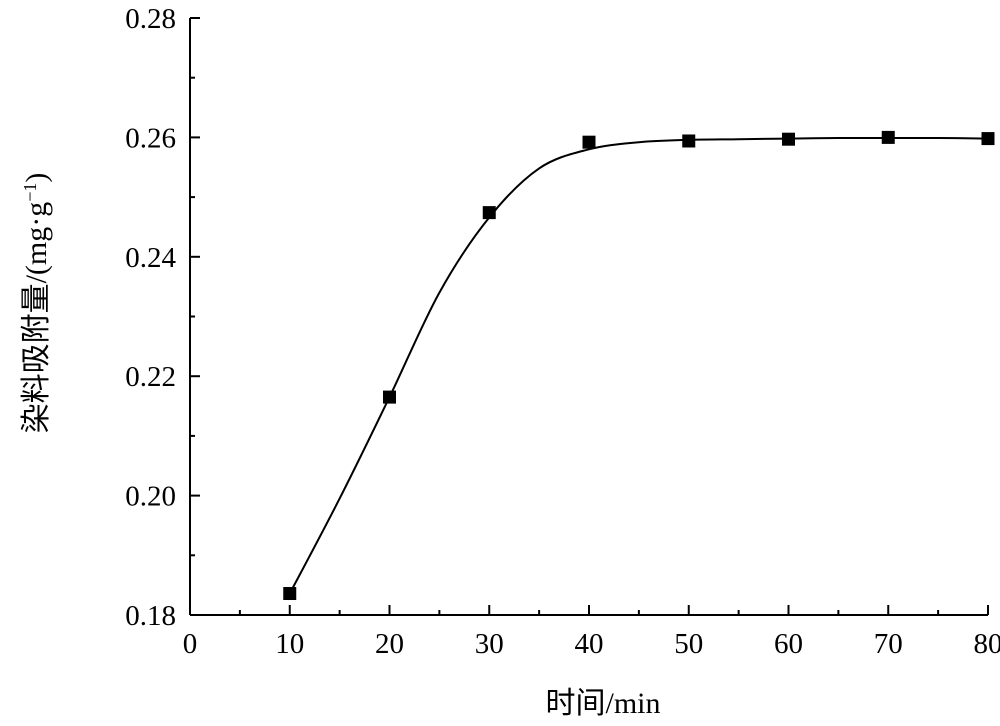 This screenshot has height=726, width=1000. I want to click on y-tick-label: 0.22, so click(150, 377).